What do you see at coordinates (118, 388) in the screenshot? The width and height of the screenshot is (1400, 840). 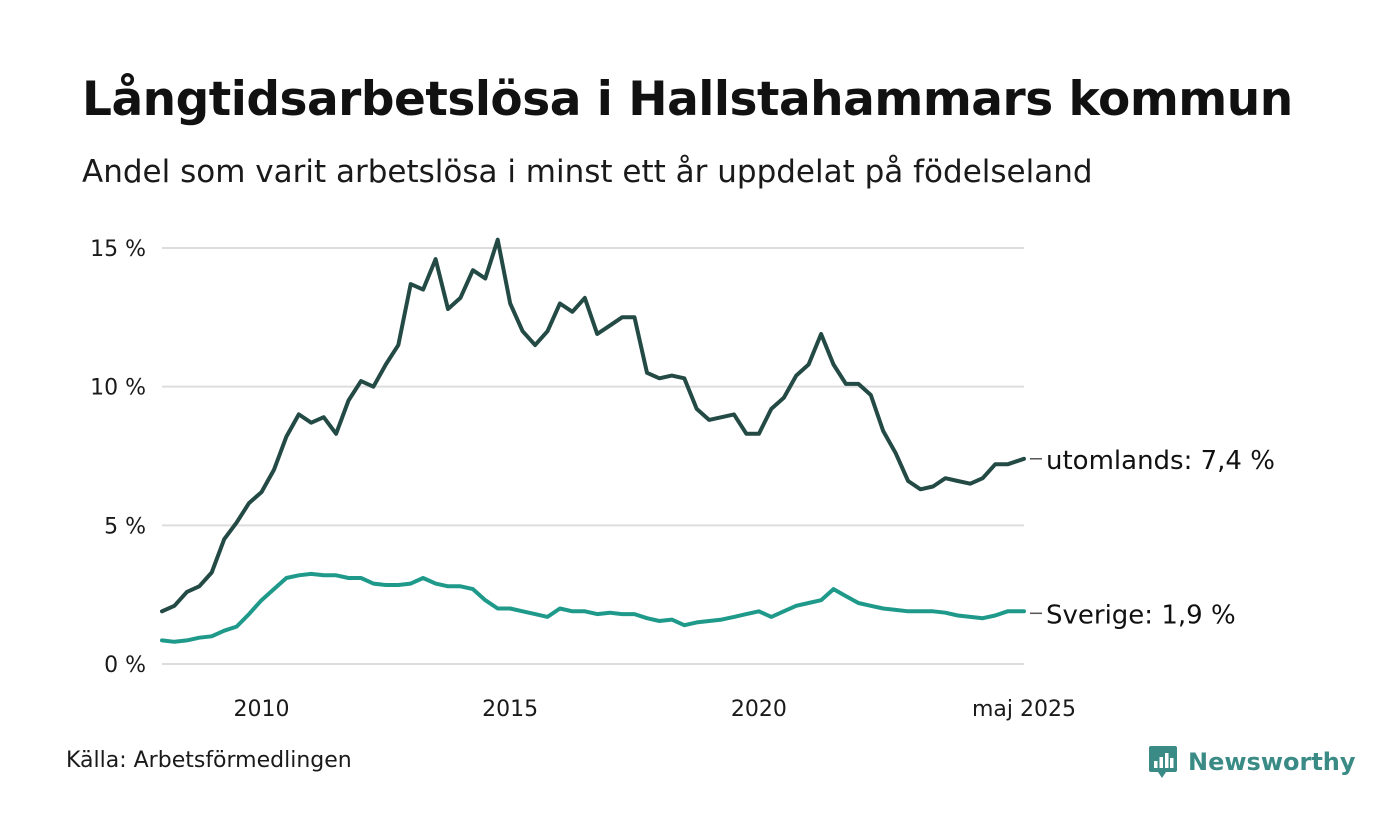 I see `y-tick-label: 10 %` at bounding box center [118, 388].